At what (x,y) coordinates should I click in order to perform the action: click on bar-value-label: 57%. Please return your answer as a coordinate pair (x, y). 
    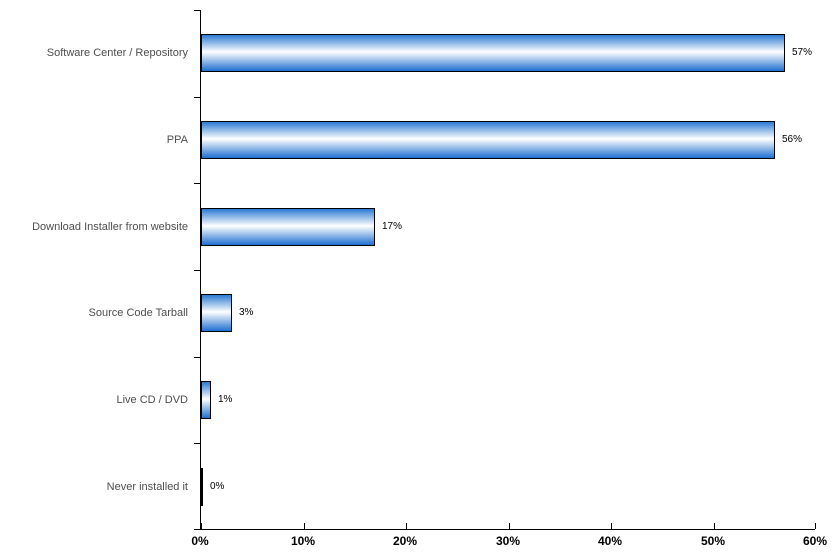
    Looking at the image, I should click on (802, 52).